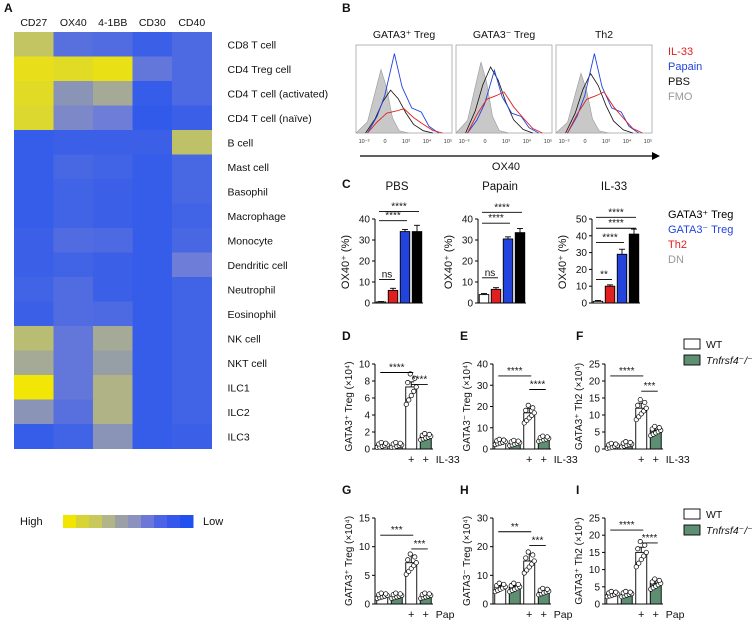 This screenshot has height=625, width=755. What do you see at coordinates (364, 142) in the screenshot?
I see `histogram-tick-label: 10⁻³` at bounding box center [364, 142].